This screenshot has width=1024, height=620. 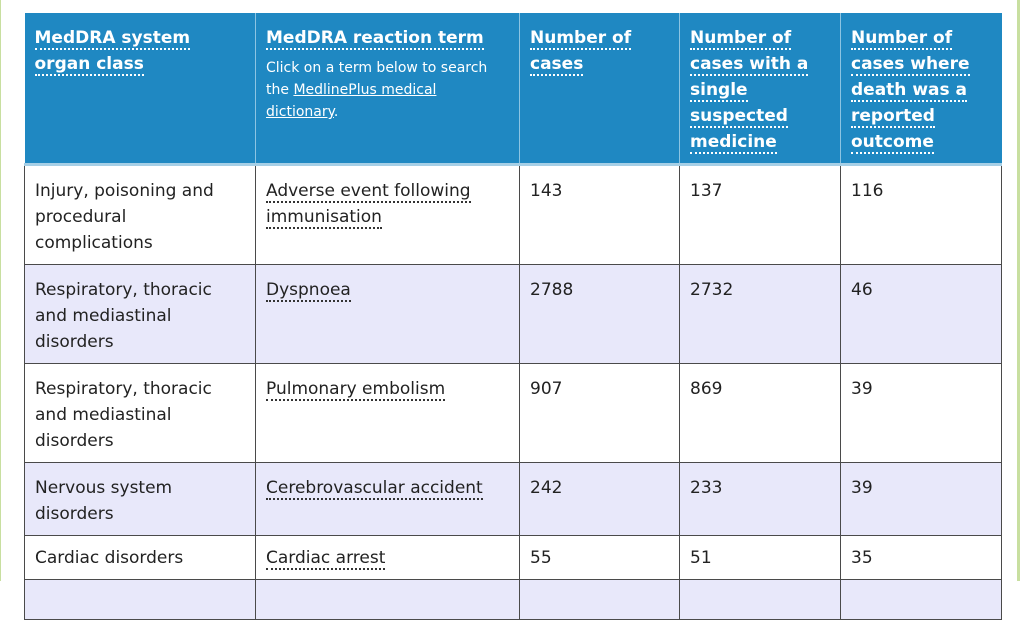 I want to click on header-cases-label: Number of cases, so click(x=581, y=52).